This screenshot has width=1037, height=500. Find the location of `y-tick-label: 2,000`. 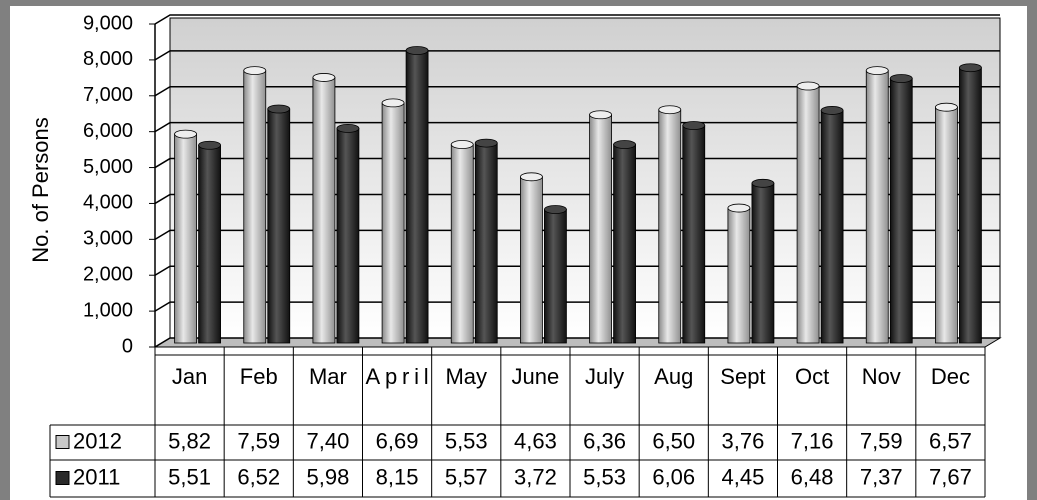

y-tick-label: 2,000 is located at coordinates (108, 275).